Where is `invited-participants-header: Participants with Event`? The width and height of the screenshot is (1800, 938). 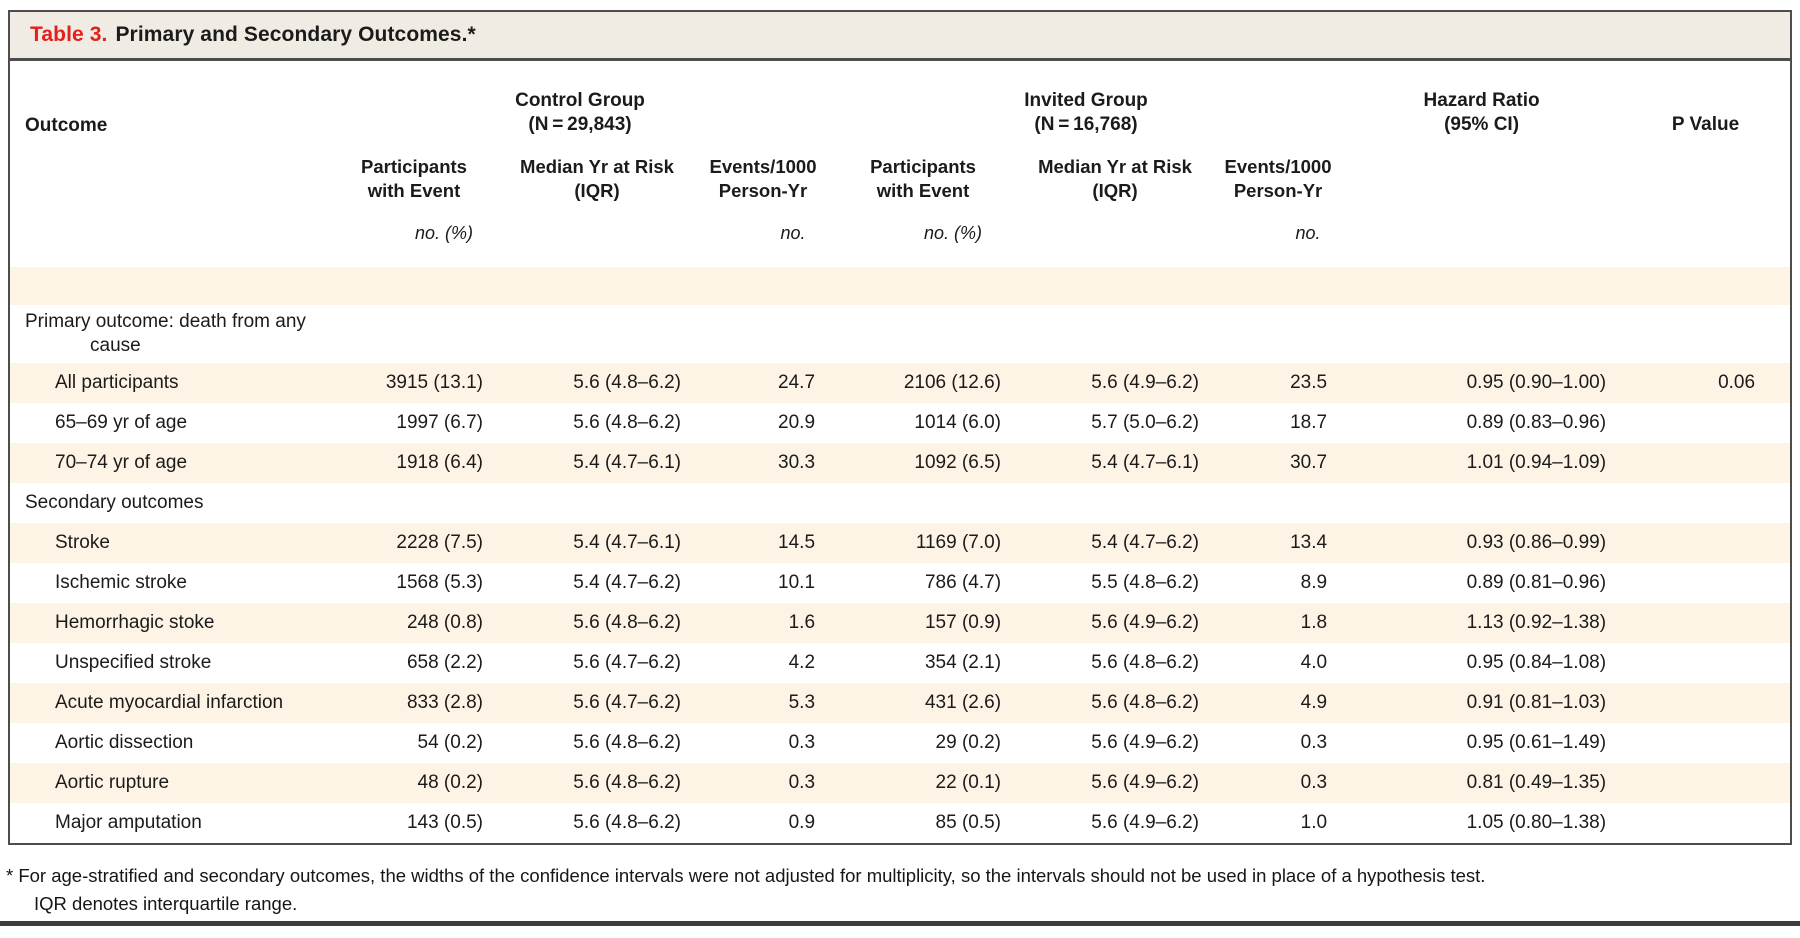 invited-participants-header: Participants with Event is located at coordinates (923, 178).